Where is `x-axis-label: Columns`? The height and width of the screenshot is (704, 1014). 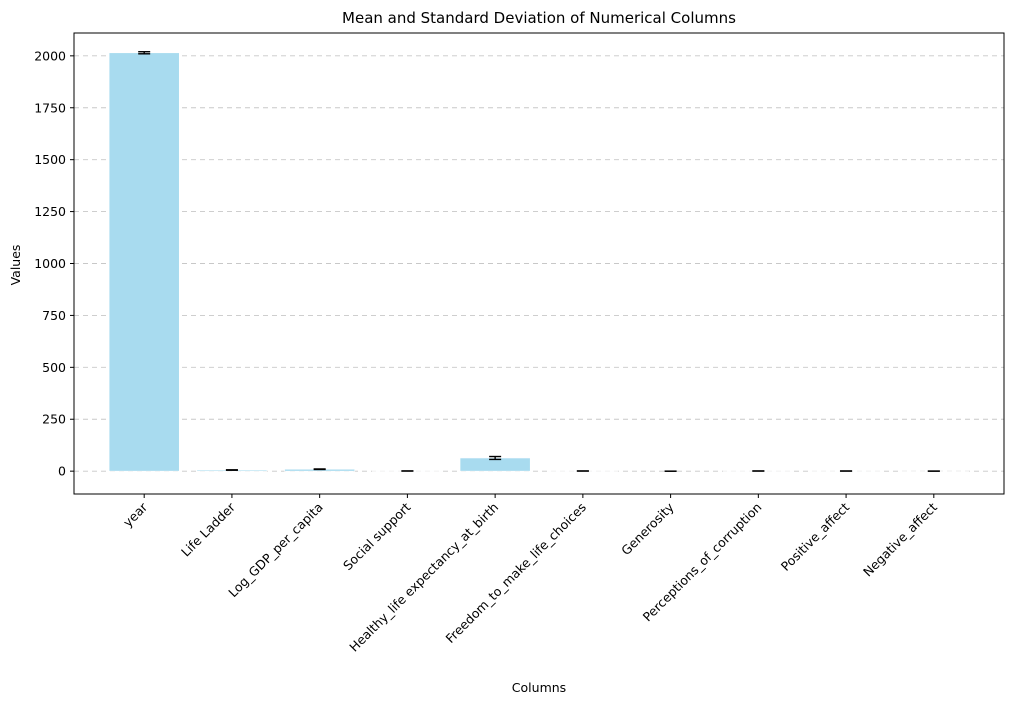
x-axis-label: Columns is located at coordinates (539, 687).